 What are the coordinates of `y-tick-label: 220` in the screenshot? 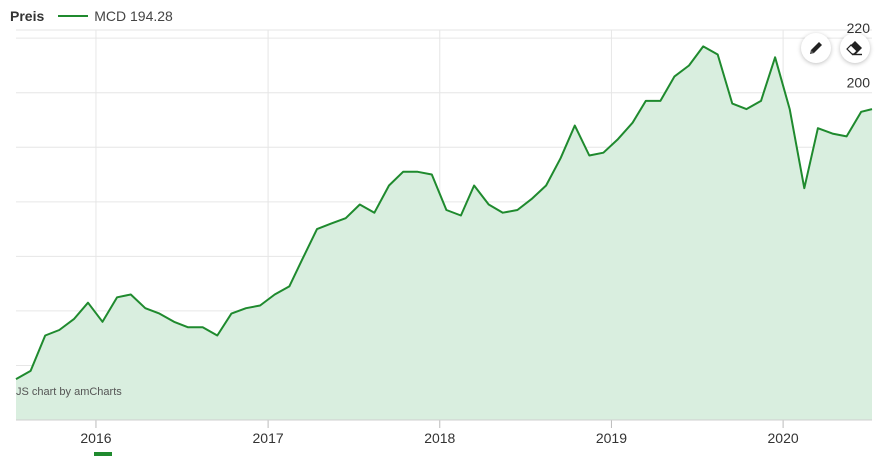 It's located at (859, 28).